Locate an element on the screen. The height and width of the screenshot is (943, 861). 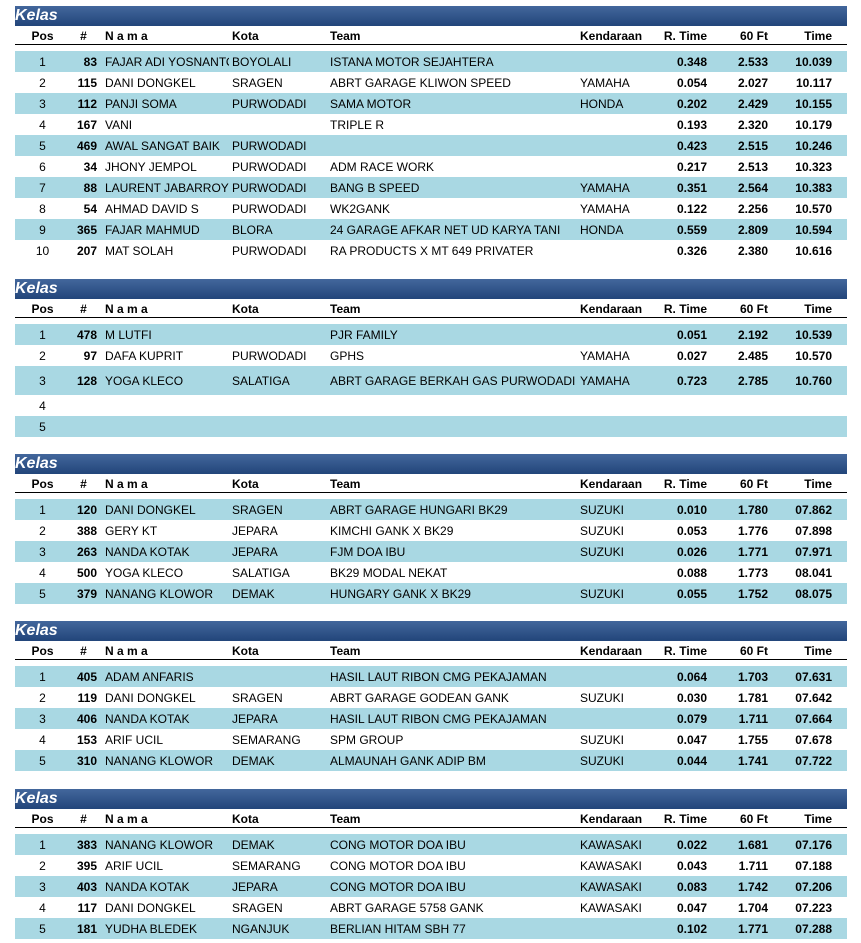
section-title-bar: Kelas6Bracket 10.5 Detik is located at coordinates (431, 308).